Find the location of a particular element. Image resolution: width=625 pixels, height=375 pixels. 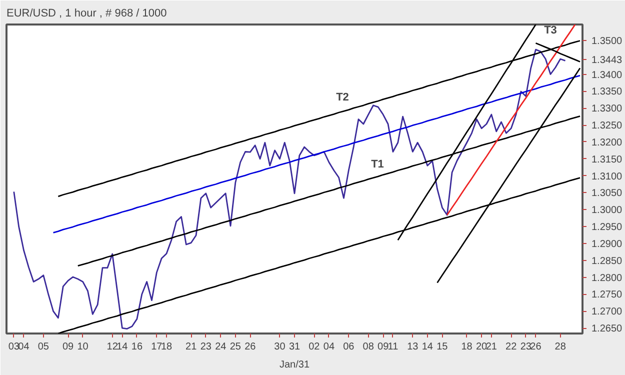

annotation: T1 is located at coordinates (377, 164).